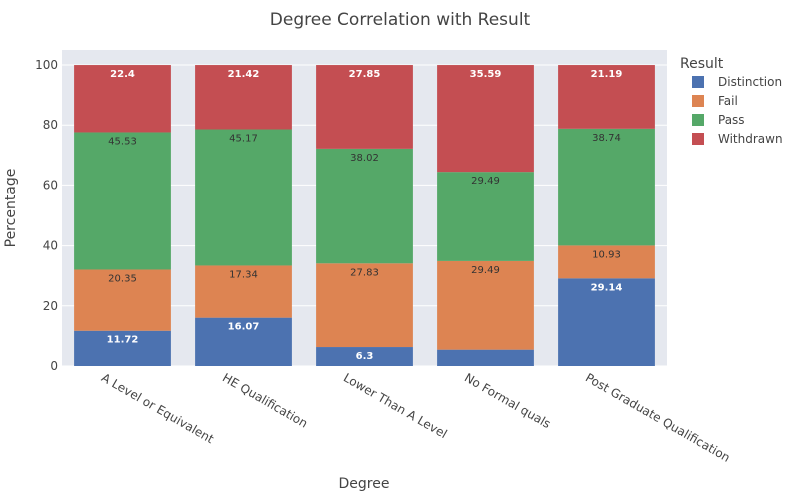 The image size is (800, 500). I want to click on legend-label: Withdrawn, so click(750, 139).